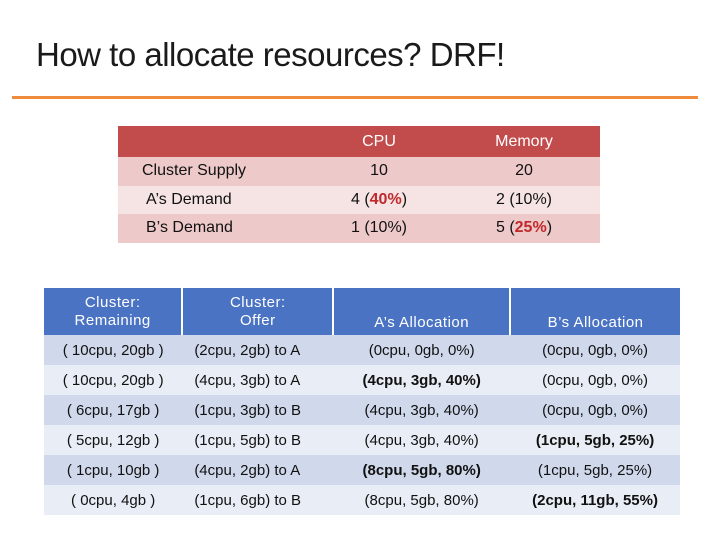 The width and height of the screenshot is (720, 540). Describe the element at coordinates (258, 320) in the screenshot. I see `header-offer-line2: Offer` at that location.